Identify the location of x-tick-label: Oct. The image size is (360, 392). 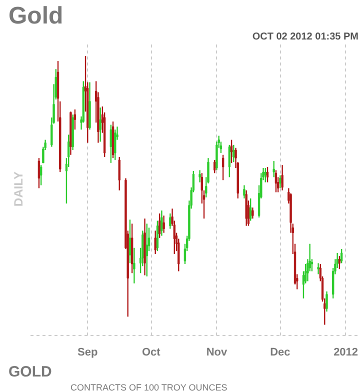
(151, 352).